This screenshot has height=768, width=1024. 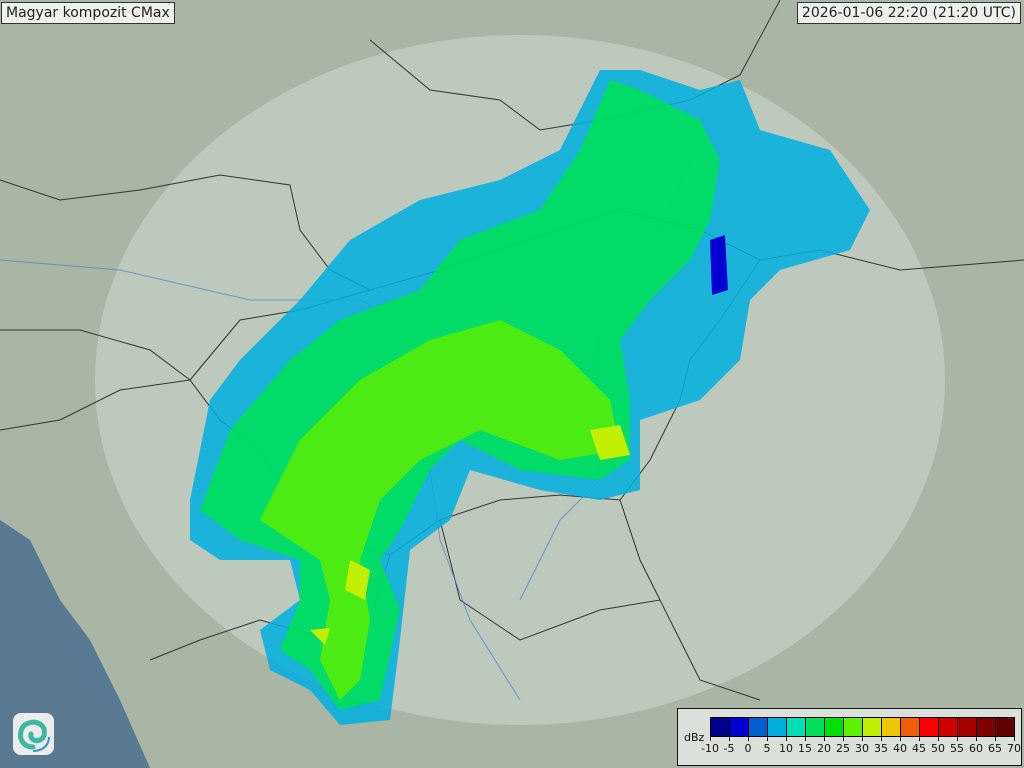 I want to click on legend-tick-label: 70, so click(x=1014, y=748).